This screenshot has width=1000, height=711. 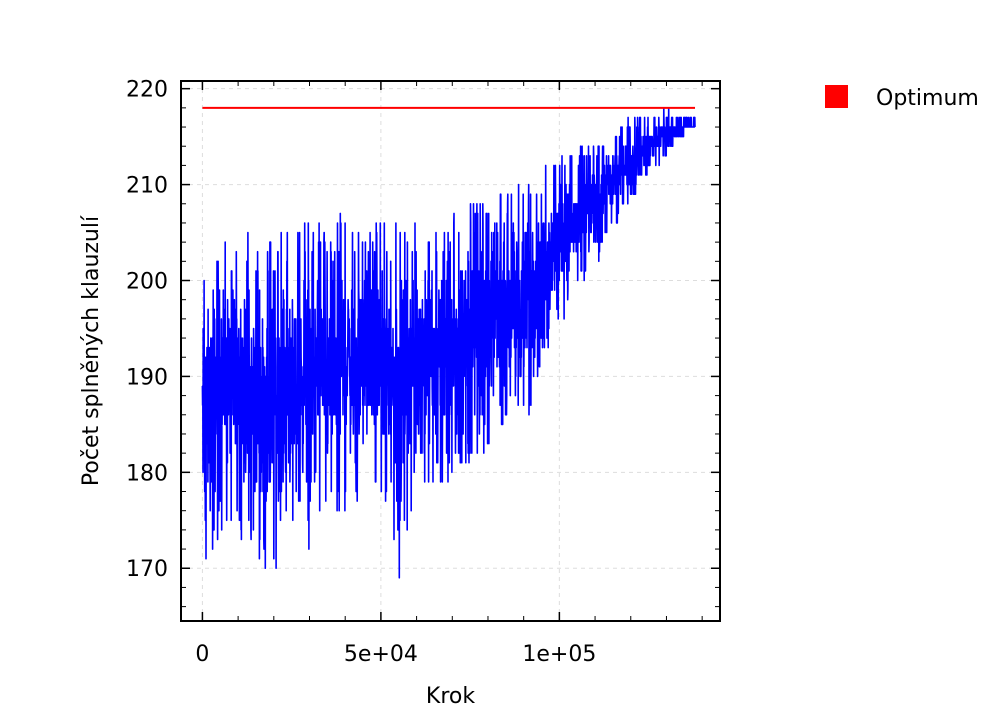 I want to click on x-tick-label: 5e+04, so click(x=381, y=654).